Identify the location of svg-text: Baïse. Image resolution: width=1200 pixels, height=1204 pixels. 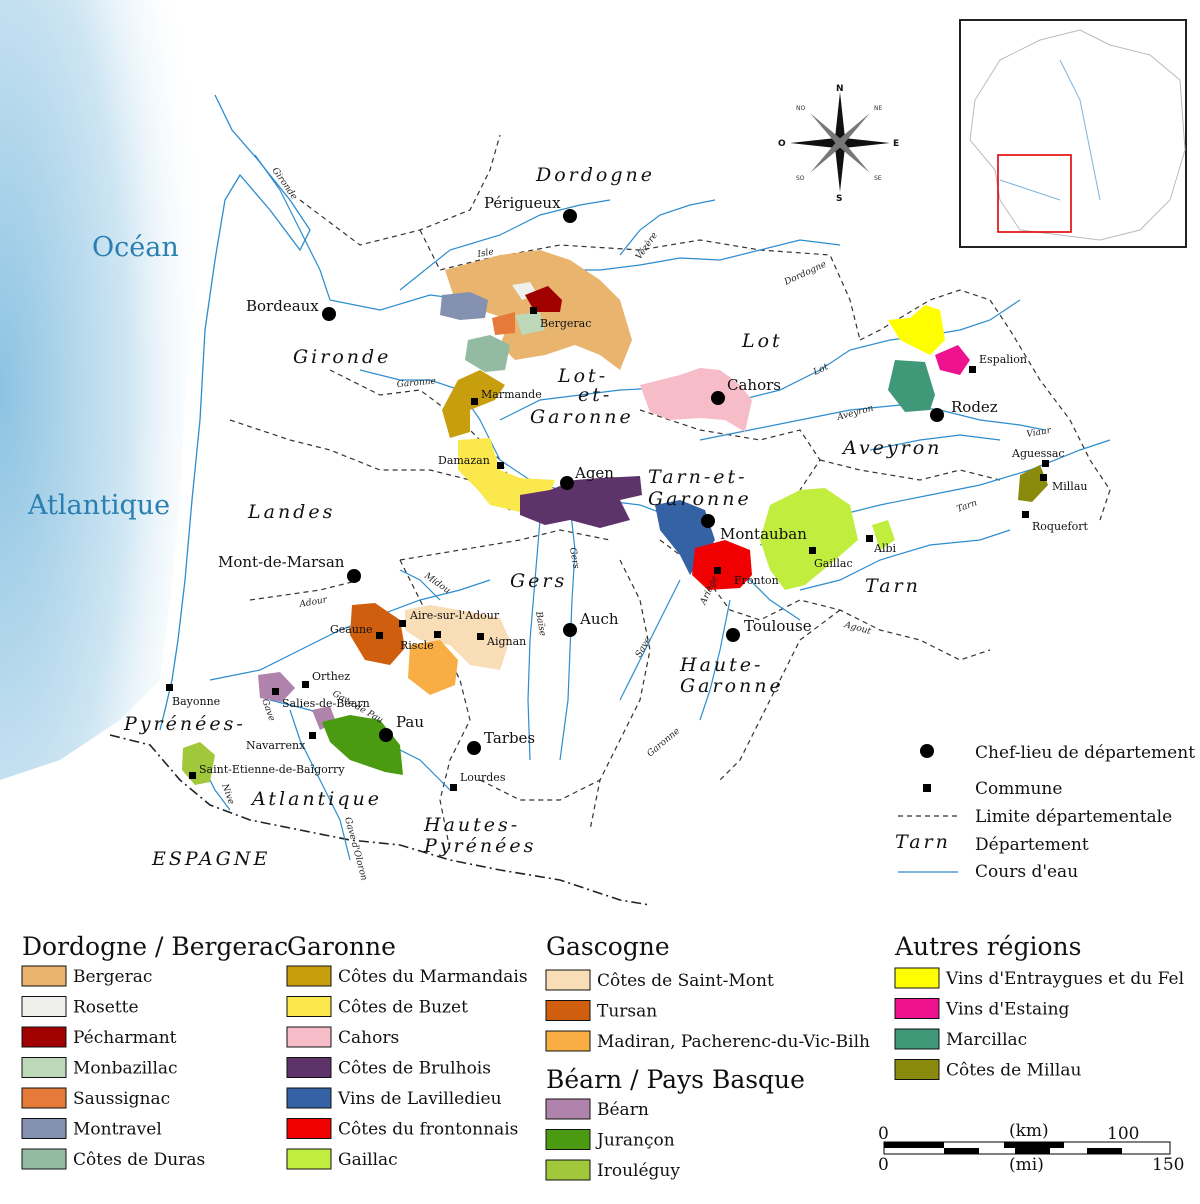
(540, 623).